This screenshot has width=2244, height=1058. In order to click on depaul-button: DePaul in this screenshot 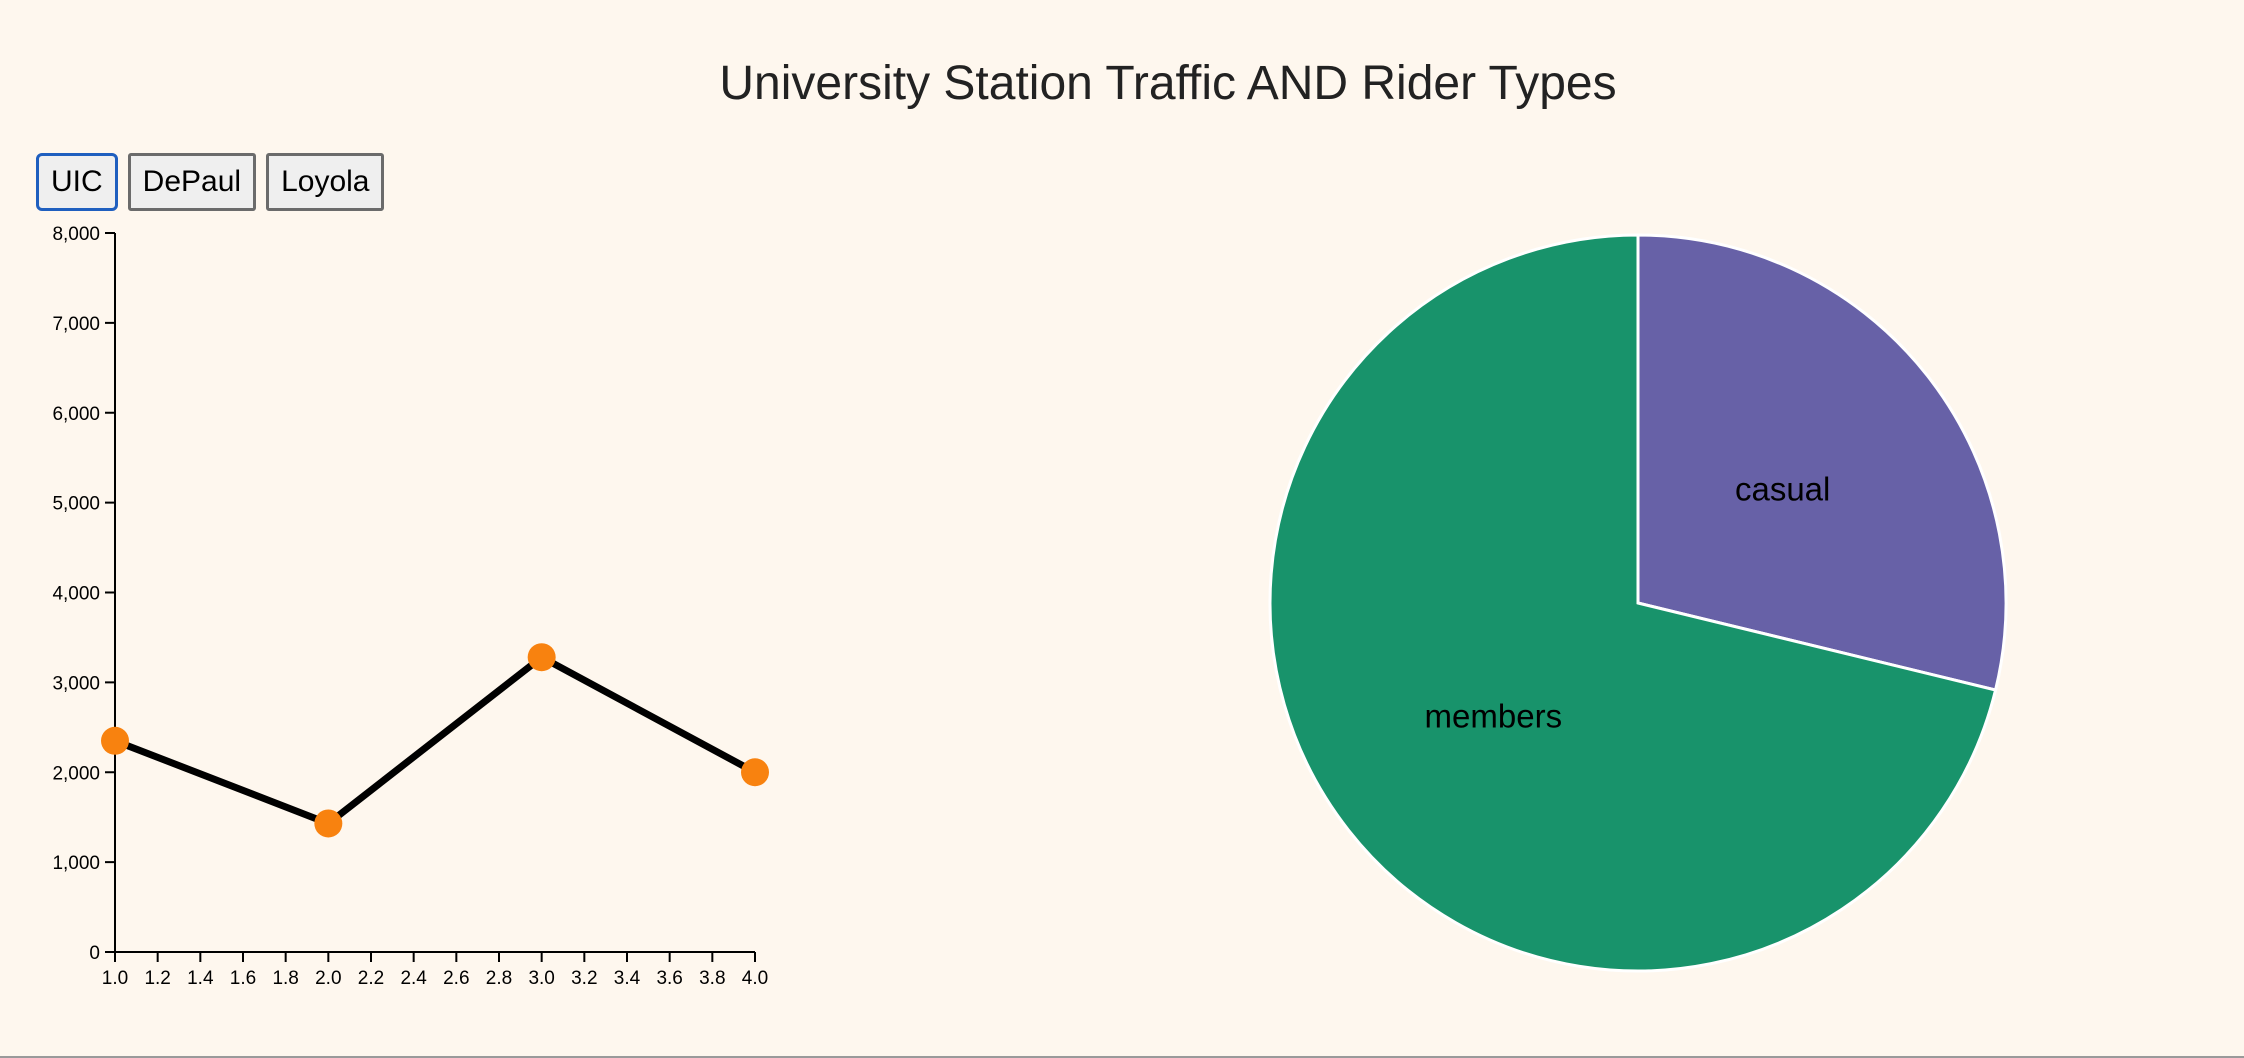, I will do `click(192, 182)`.